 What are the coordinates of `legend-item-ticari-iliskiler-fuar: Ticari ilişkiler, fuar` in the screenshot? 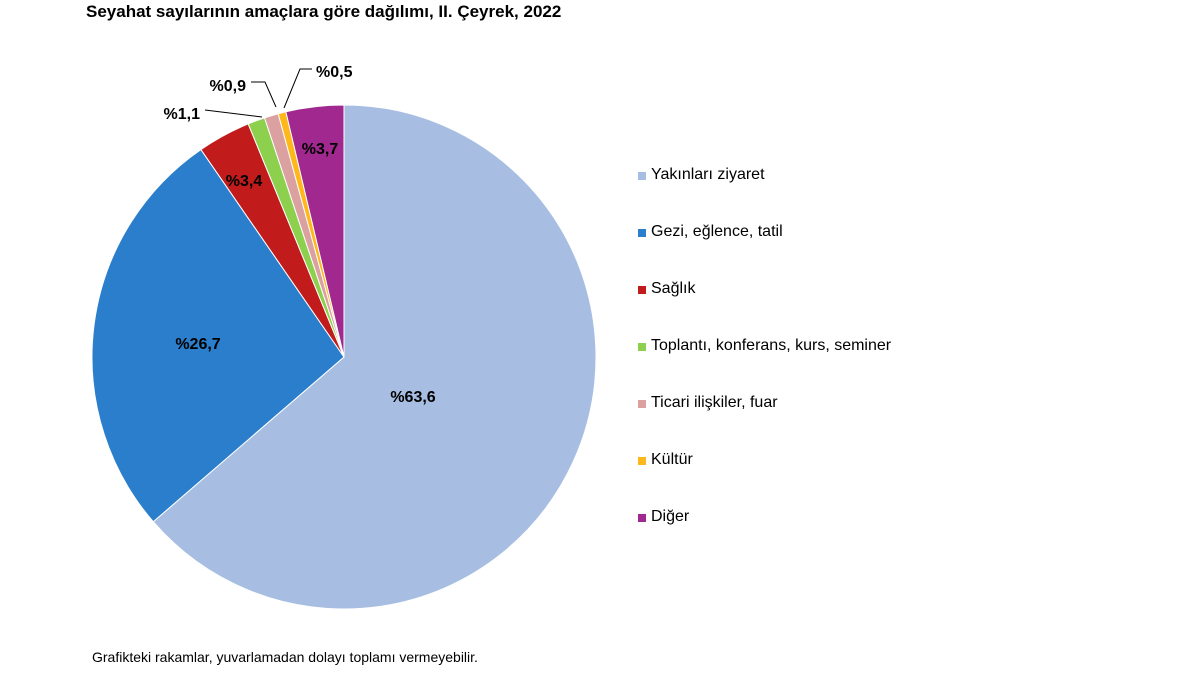 It's located at (764, 422).